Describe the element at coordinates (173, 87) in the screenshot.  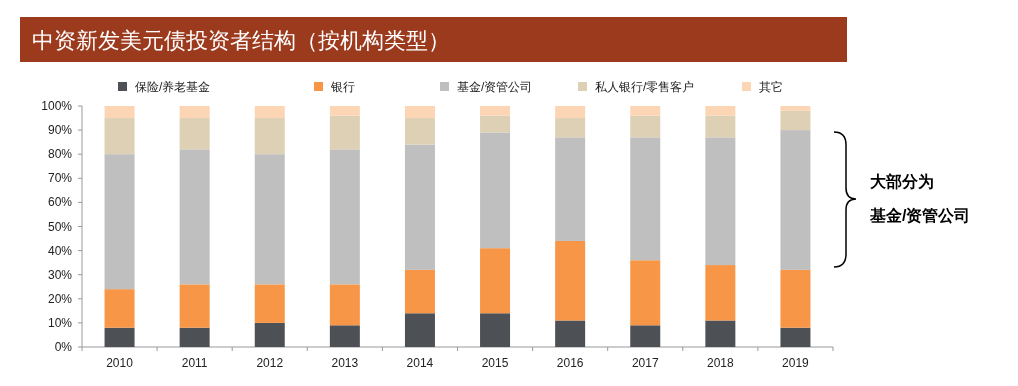
I see `legend-label: 保险/养老基金` at that location.